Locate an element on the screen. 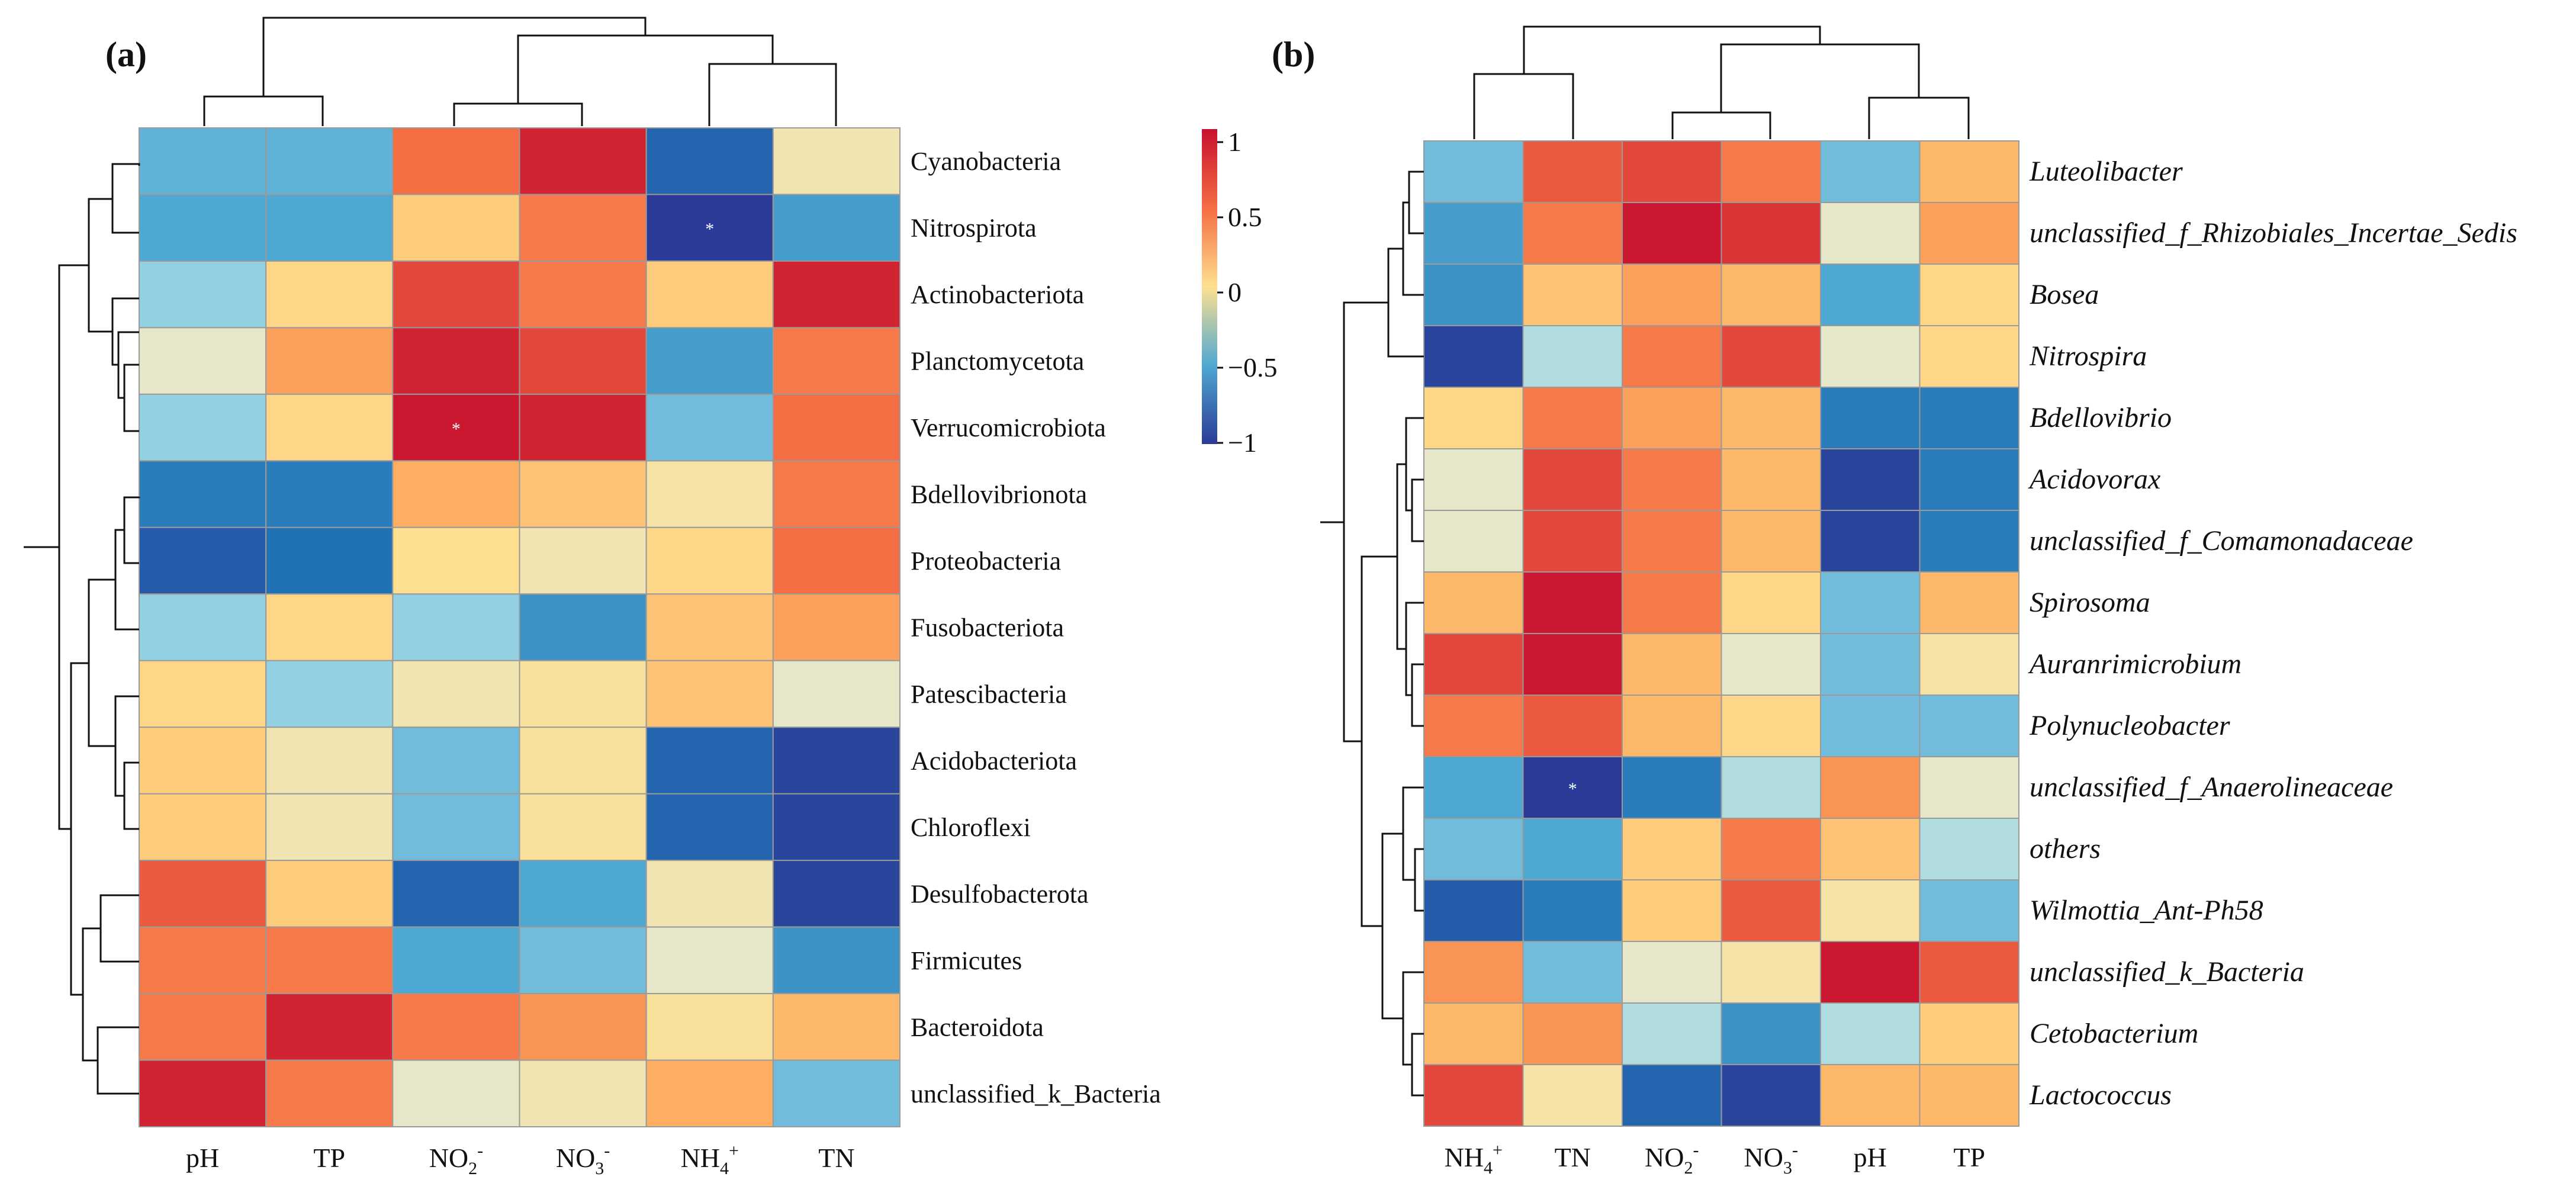 This screenshot has width=2576, height=1199. cell-polynucleobacter-tp is located at coordinates (1969, 726).